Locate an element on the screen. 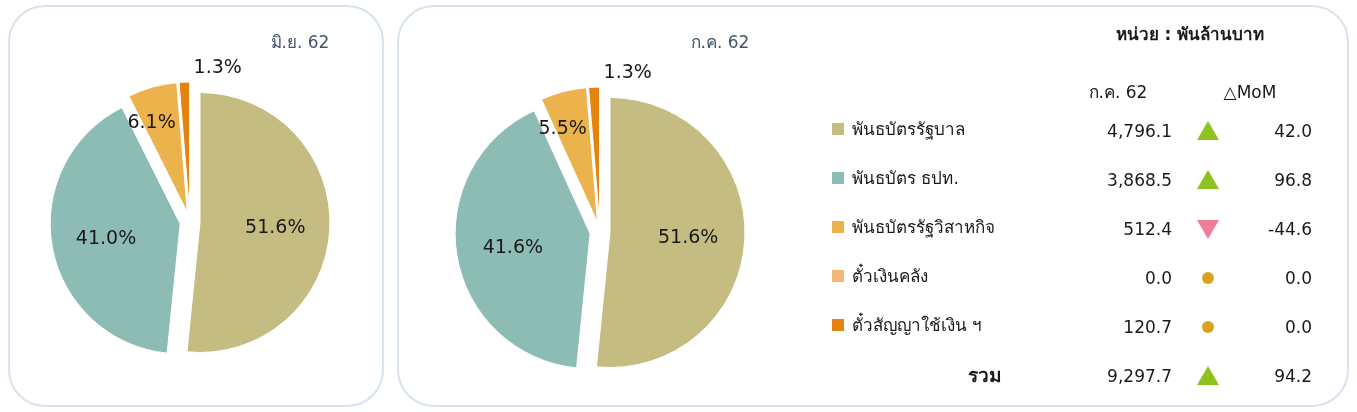 The image size is (1357, 412). chart-title: ก.ค. 62 is located at coordinates (720, 42).